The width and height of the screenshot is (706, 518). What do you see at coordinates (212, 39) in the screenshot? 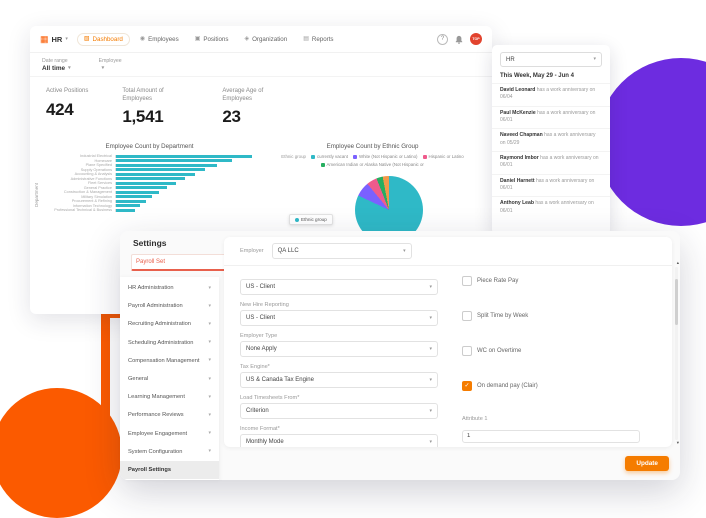
I see `nav-item: ▣ Positions` at bounding box center [212, 39].